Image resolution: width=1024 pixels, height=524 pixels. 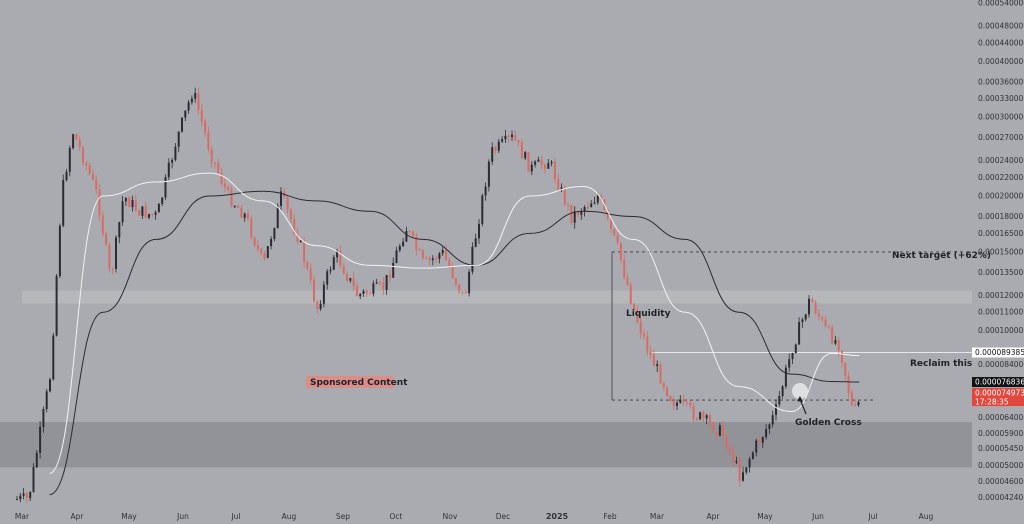 I want to click on guide-lines, so click(x=791, y=326).